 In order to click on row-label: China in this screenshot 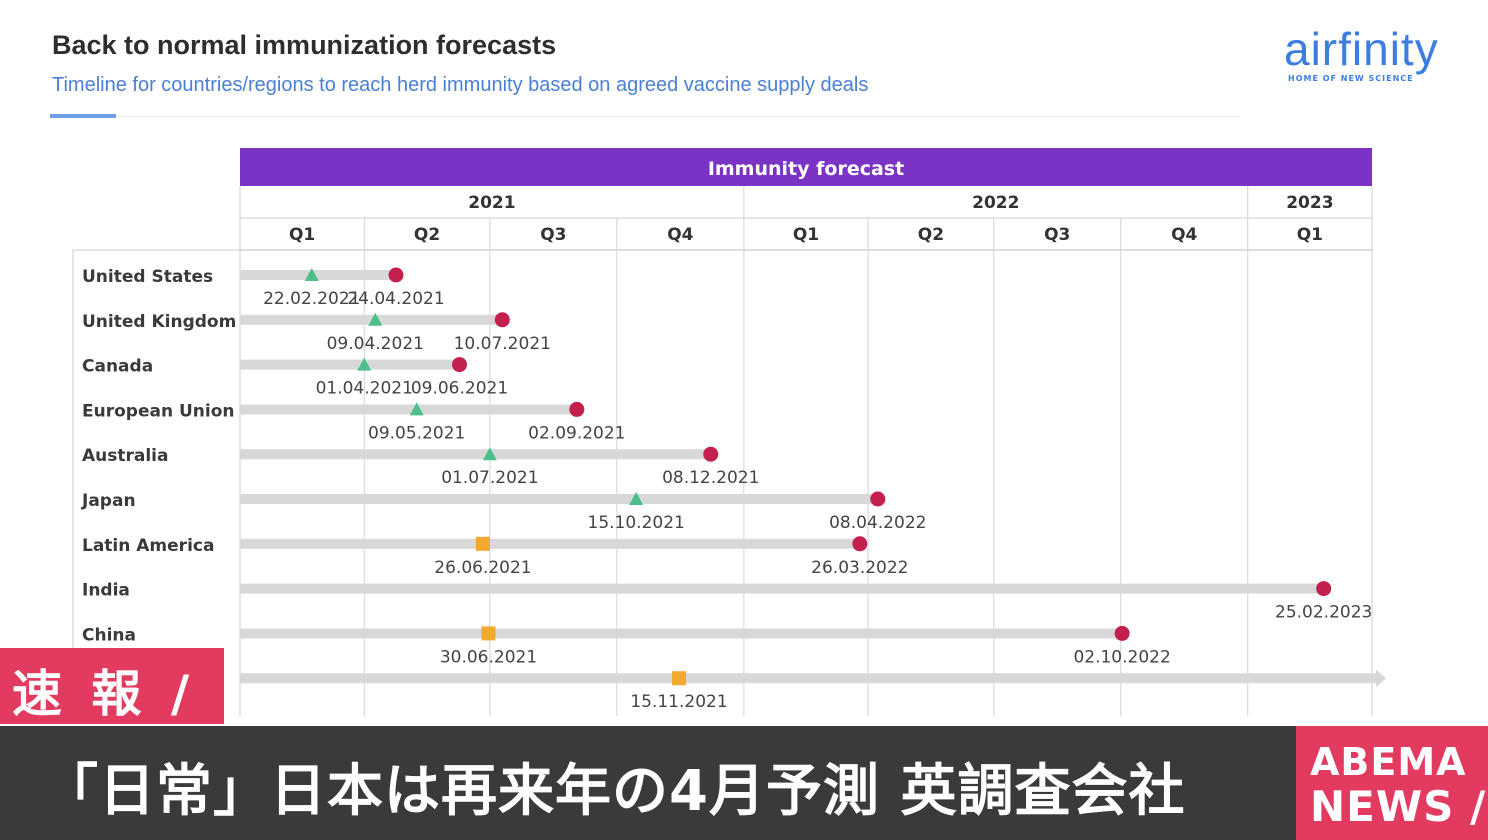, I will do `click(109, 635)`.